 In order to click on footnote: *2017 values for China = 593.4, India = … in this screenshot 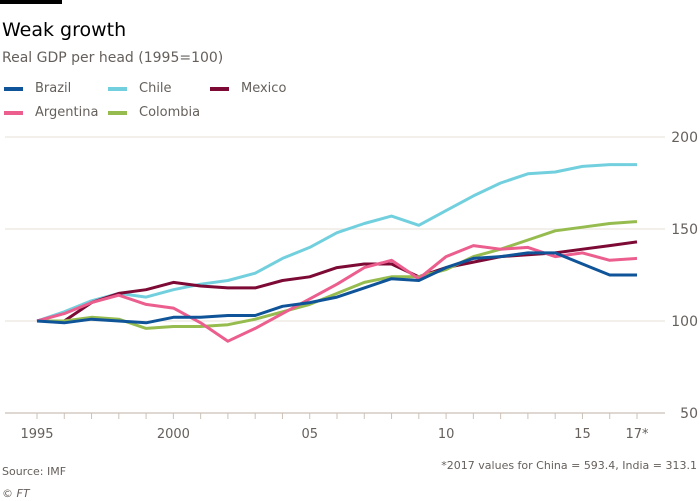, I will do `click(569, 465)`.